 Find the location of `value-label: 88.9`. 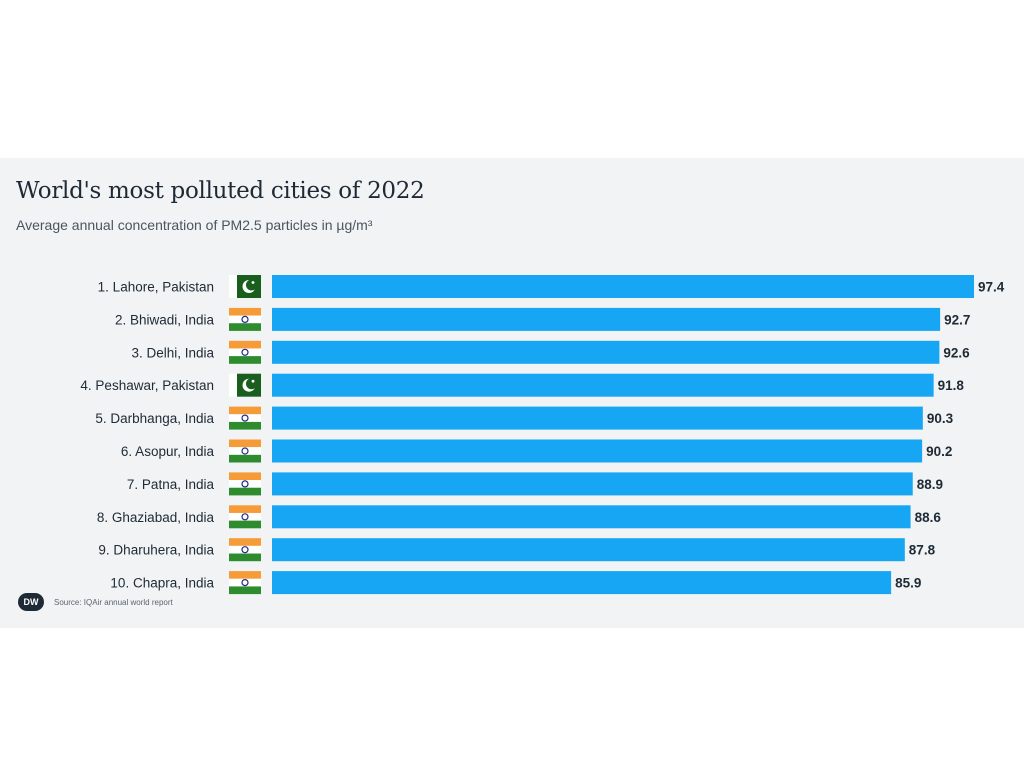

value-label: 88.9 is located at coordinates (930, 484).